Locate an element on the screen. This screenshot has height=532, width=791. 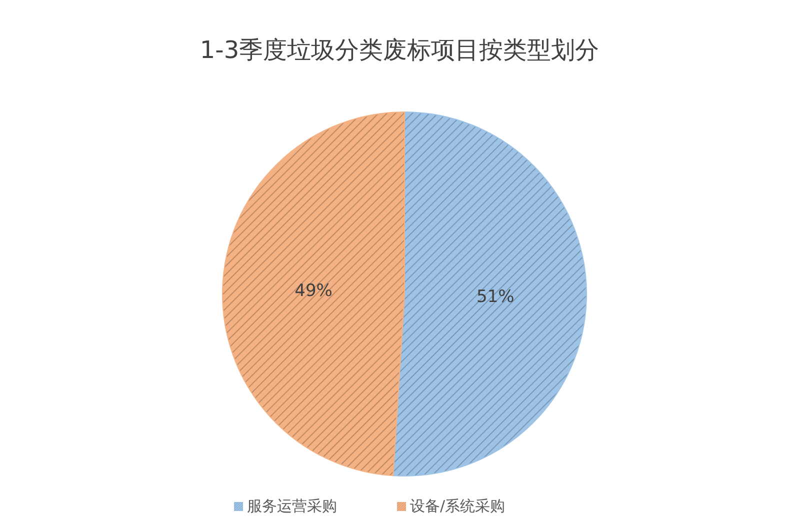
legend-label: 设备/系统采购 is located at coordinates (458, 506).